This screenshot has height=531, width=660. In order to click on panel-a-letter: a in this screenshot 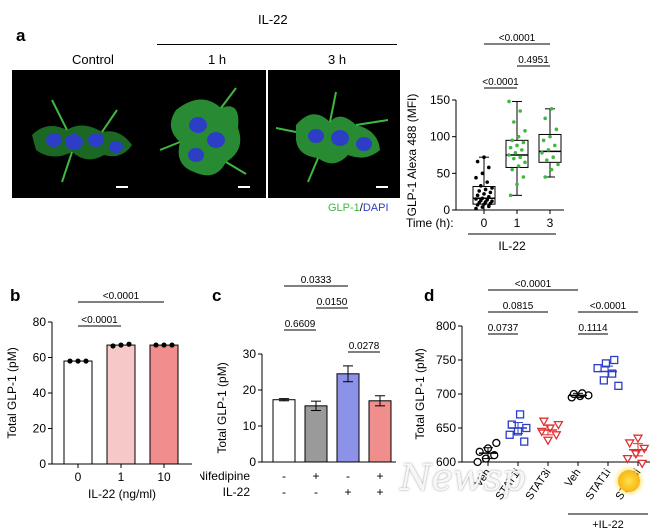, I will do `click(21, 35)`.